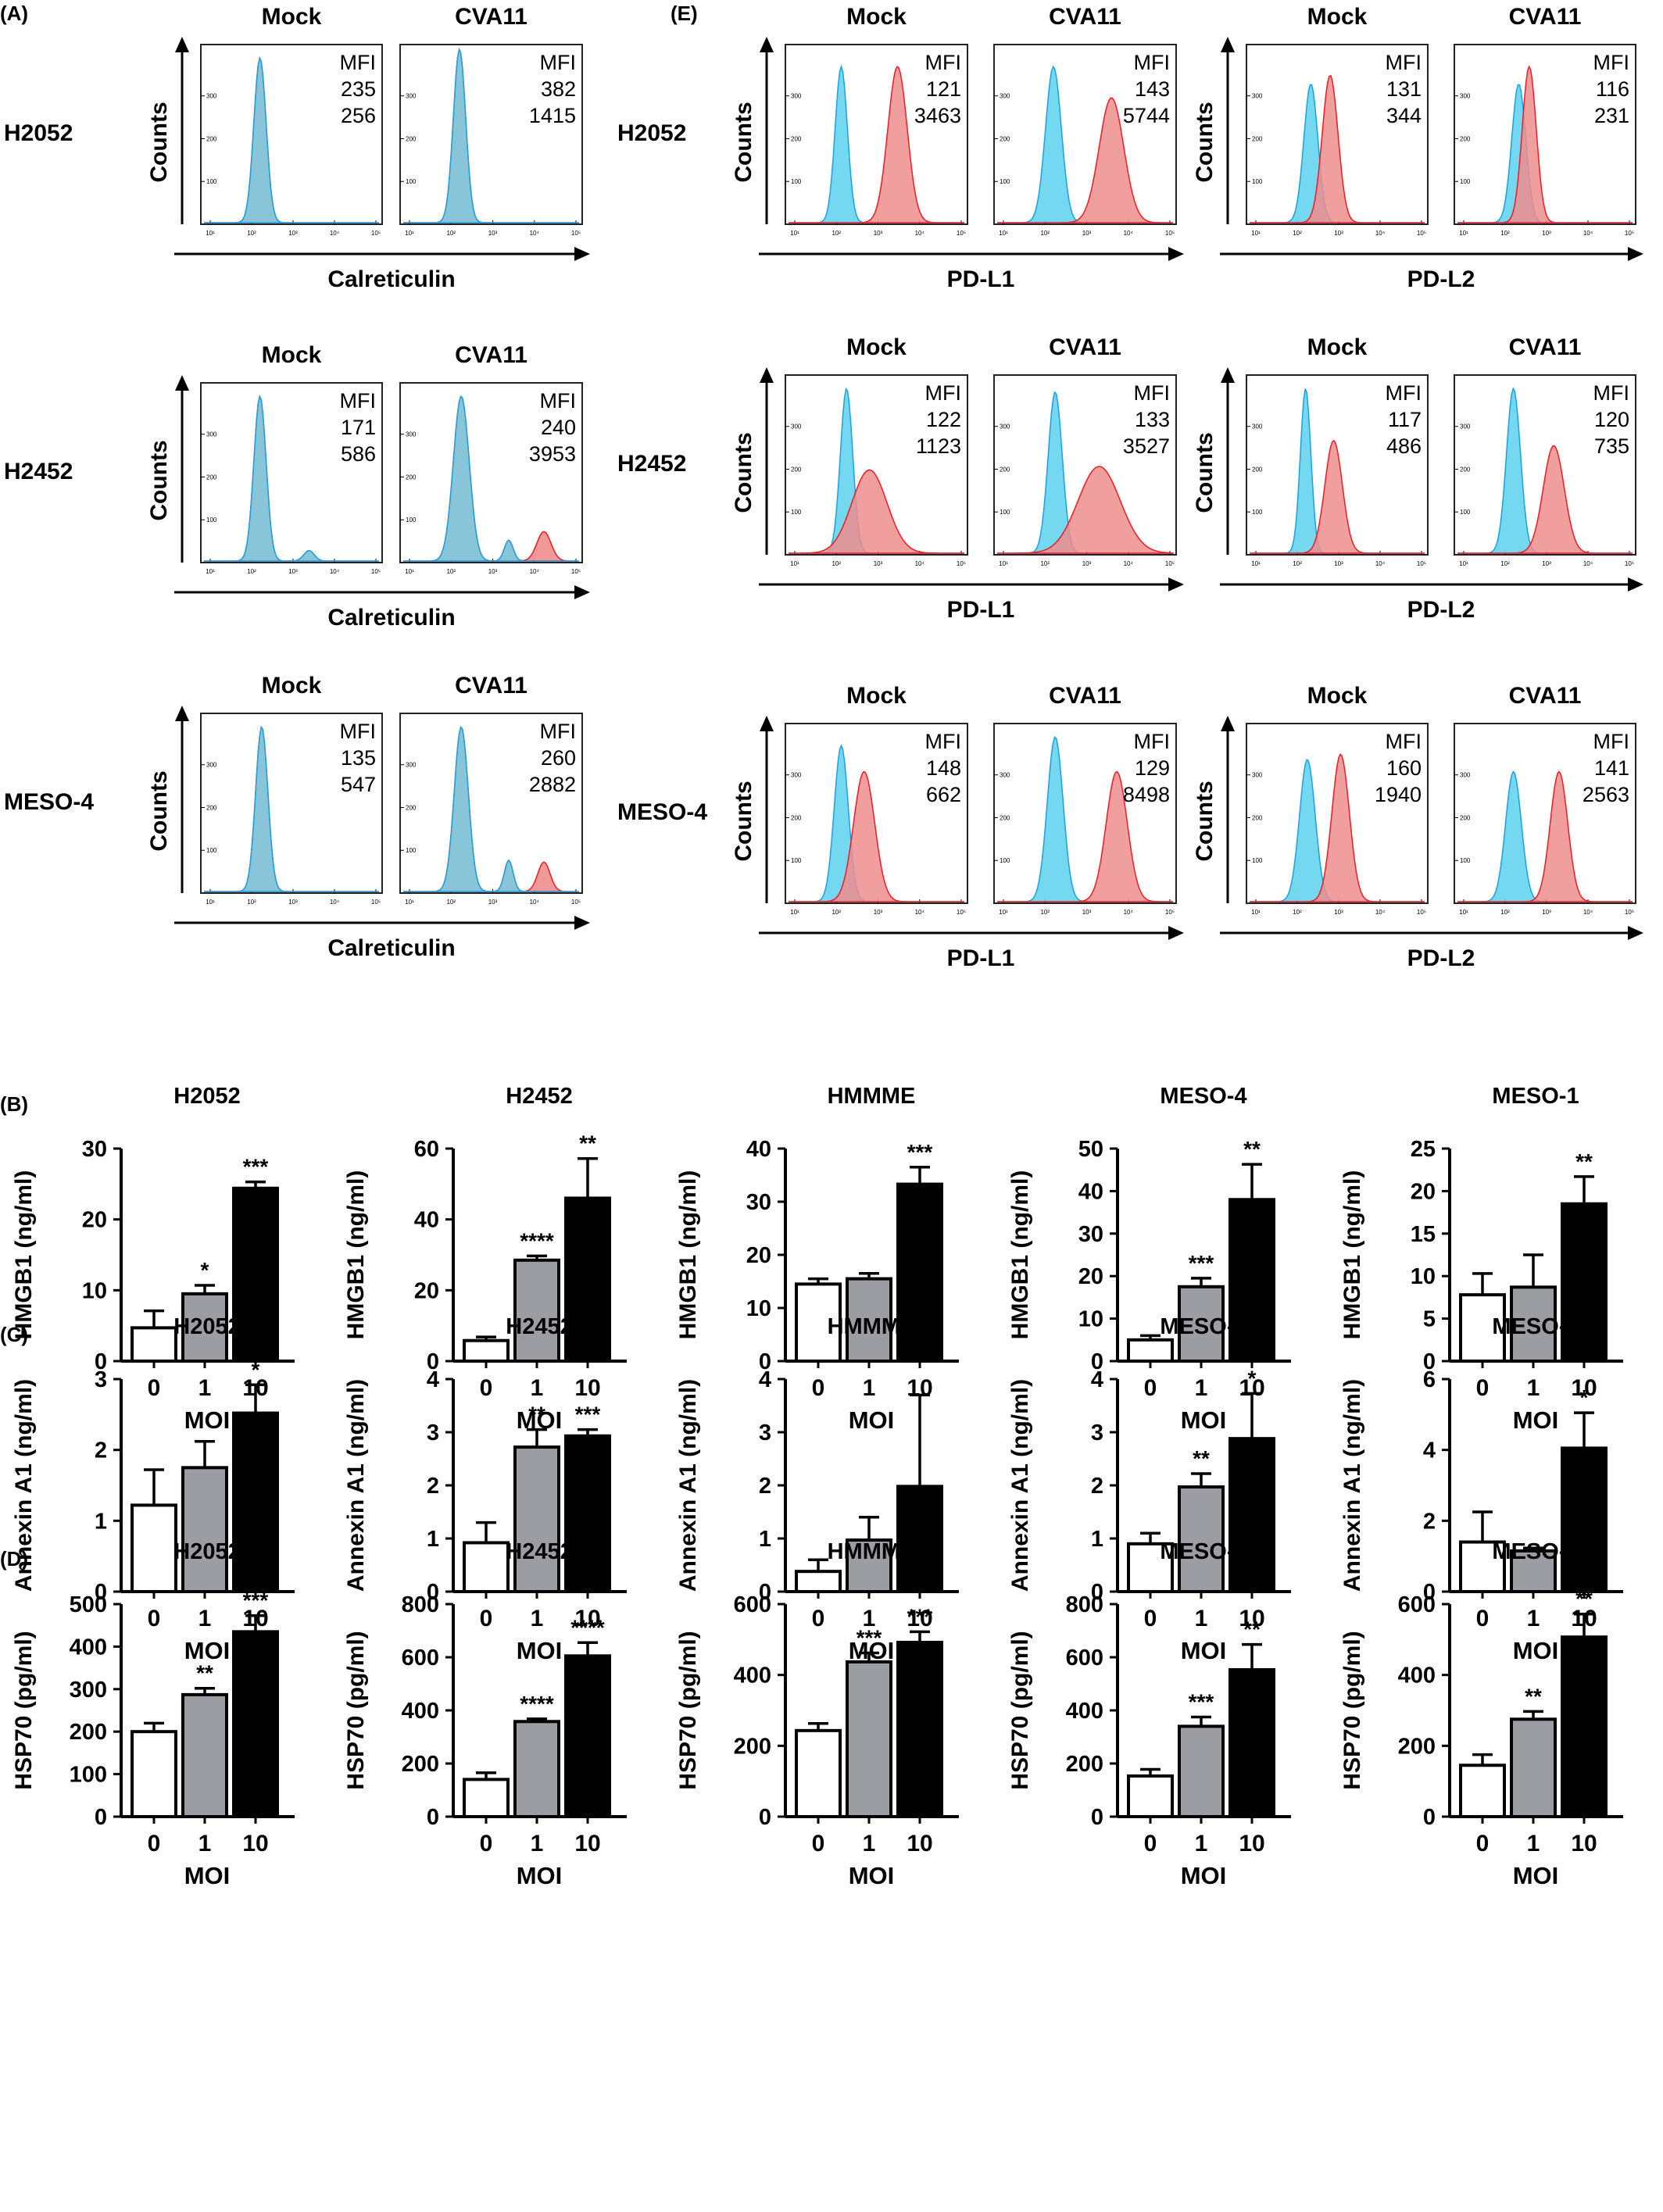  I want to click on y-tick-label: 15, so click(1423, 1234).